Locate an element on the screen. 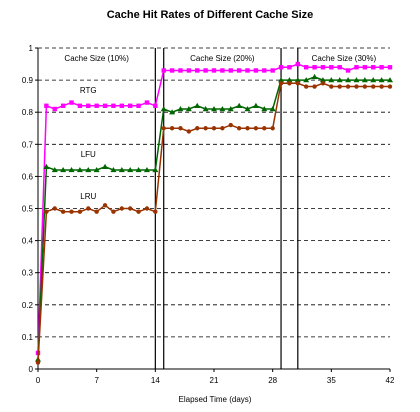  region-label-0: Cache Size (10%) is located at coordinates (96, 58).